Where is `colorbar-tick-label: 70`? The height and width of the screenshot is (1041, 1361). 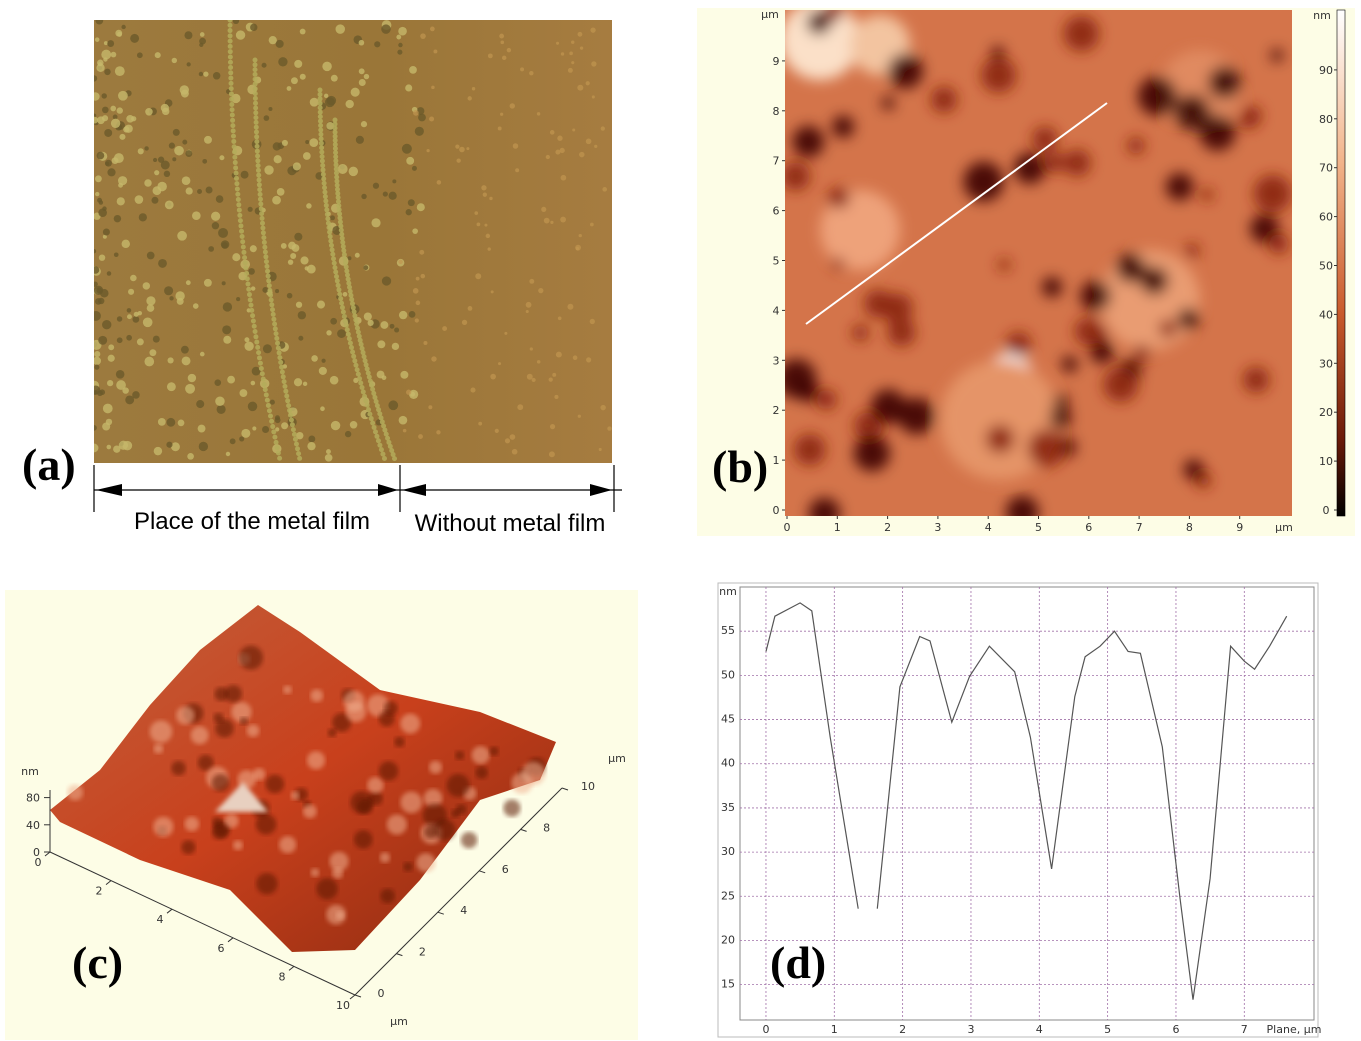
colorbar-tick-label: 70 is located at coordinates (1326, 168).